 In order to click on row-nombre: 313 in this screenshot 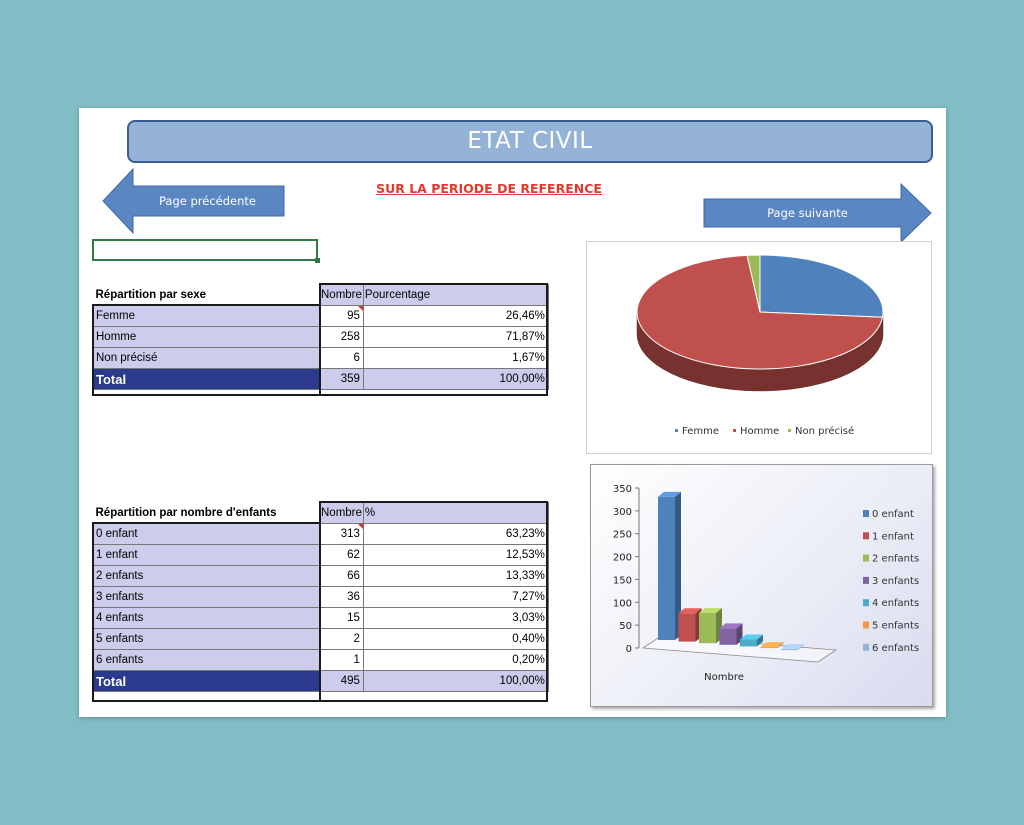, I will do `click(341, 534)`.